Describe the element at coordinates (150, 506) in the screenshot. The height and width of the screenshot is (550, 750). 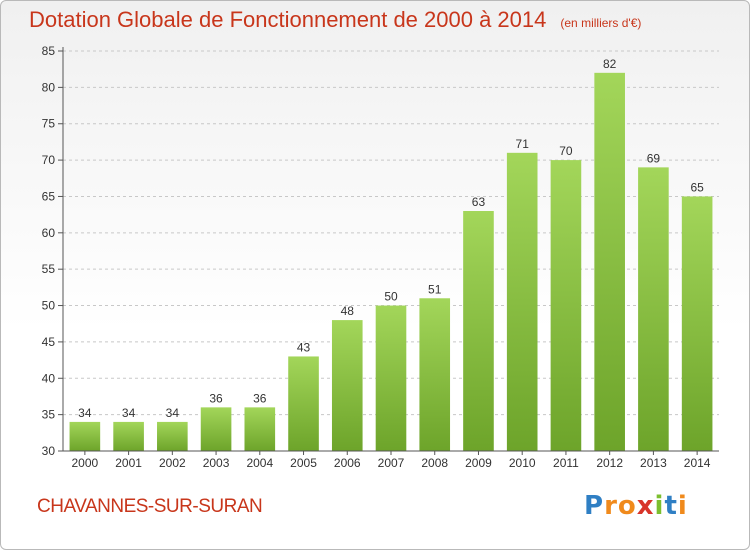
I see `commune-name: CHAVANNES-SUR-SURAN` at that location.